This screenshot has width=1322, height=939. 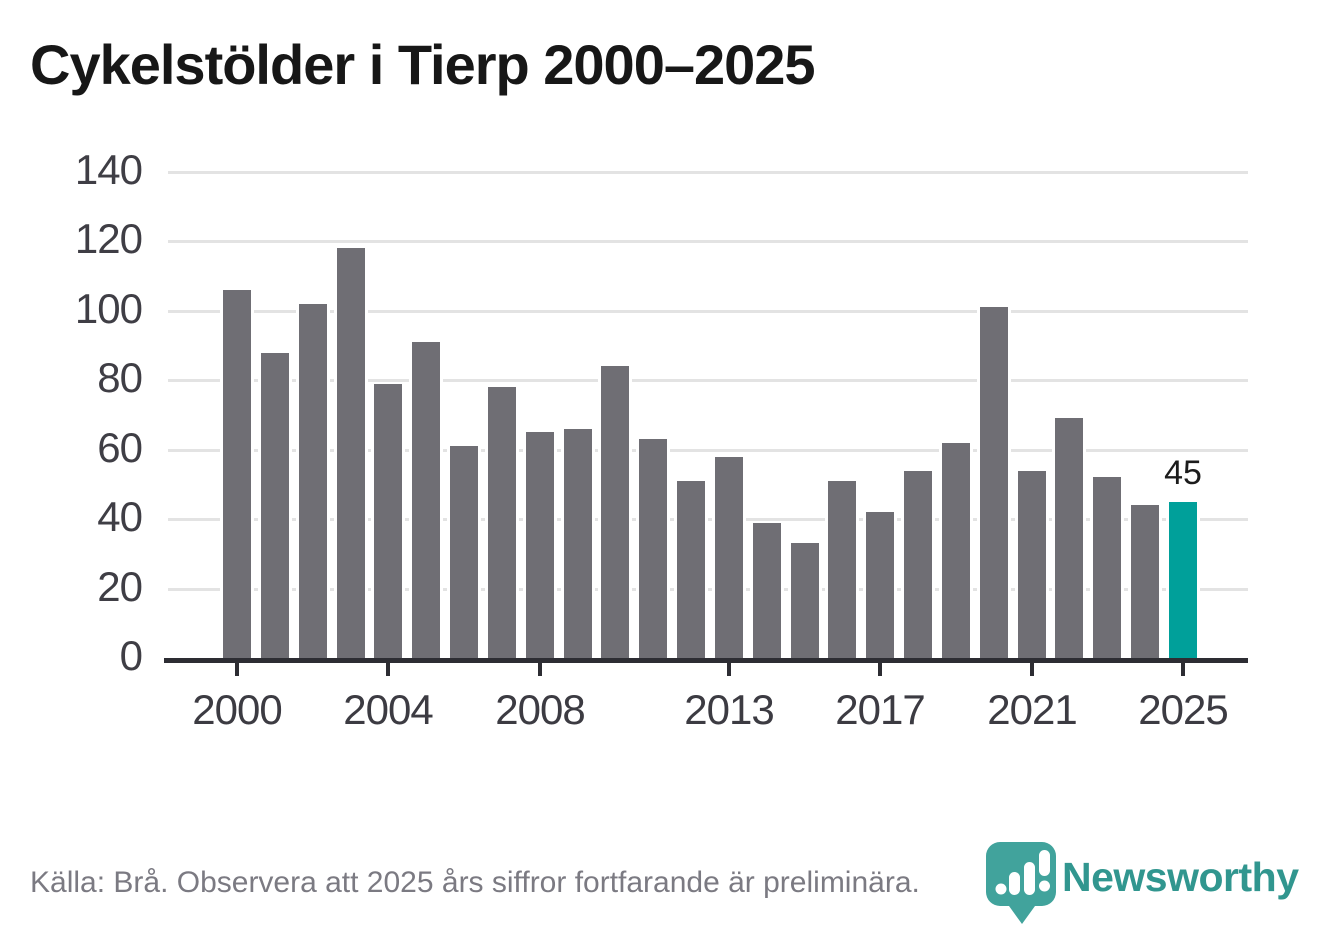 What do you see at coordinates (1183, 473) in the screenshot?
I see `highlight-value-label: 45` at bounding box center [1183, 473].